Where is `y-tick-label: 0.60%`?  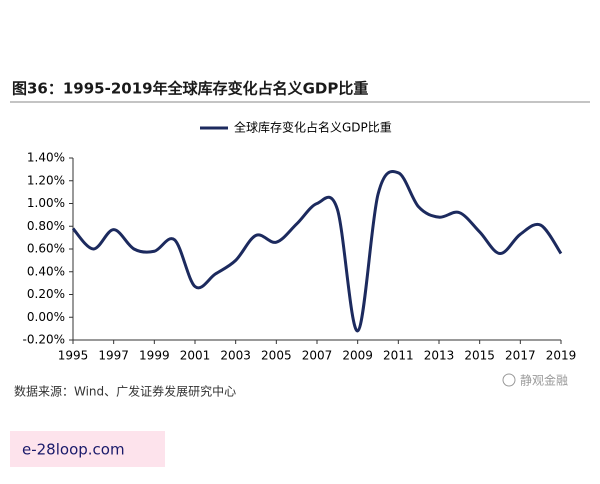
y-tick-label: 0.60% is located at coordinates (46, 249).